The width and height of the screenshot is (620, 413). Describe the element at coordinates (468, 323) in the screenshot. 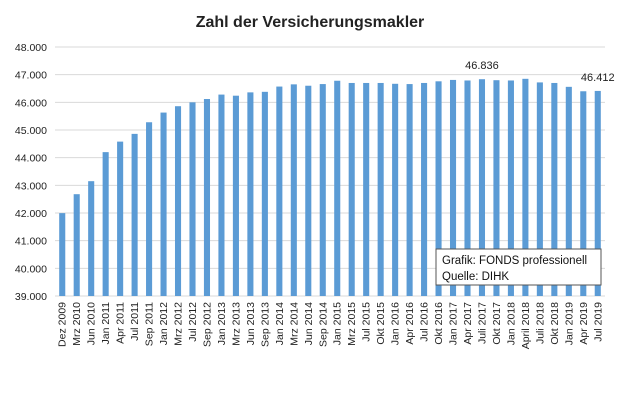

I see `x-tick-label: Apr 2017` at that location.